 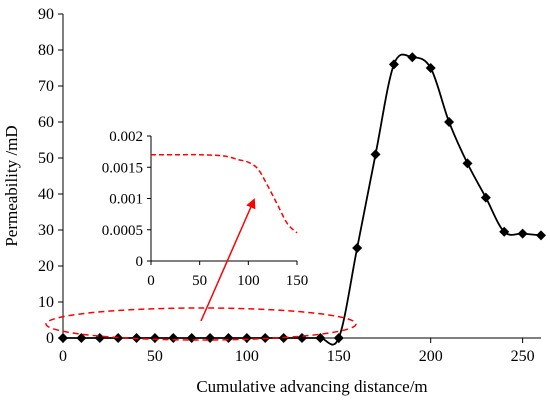 What do you see at coordinates (46, 194) in the screenshot?
I see `y-tick-label: 40` at bounding box center [46, 194].